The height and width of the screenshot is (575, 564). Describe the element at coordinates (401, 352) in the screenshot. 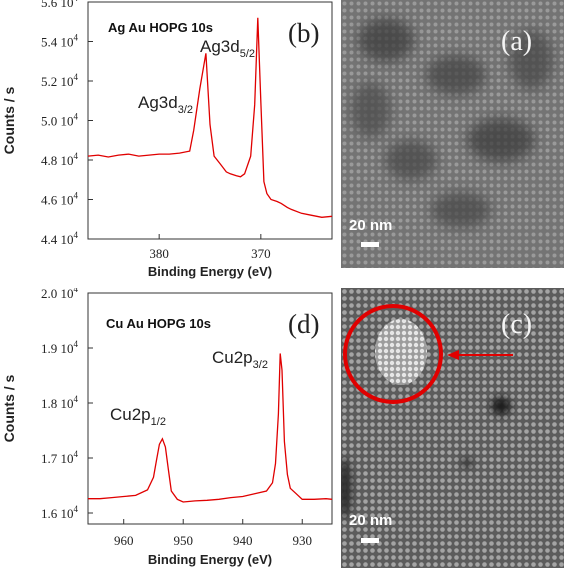

I see `bright-cluster` at that location.